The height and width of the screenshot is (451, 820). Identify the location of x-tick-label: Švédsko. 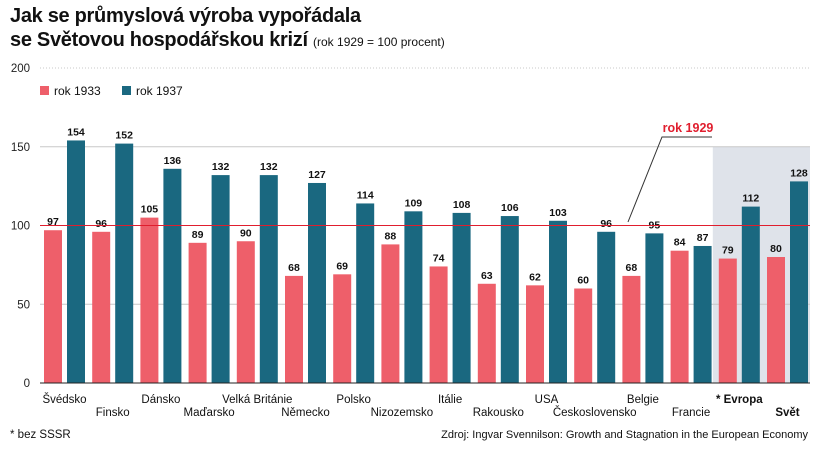
(64, 399).